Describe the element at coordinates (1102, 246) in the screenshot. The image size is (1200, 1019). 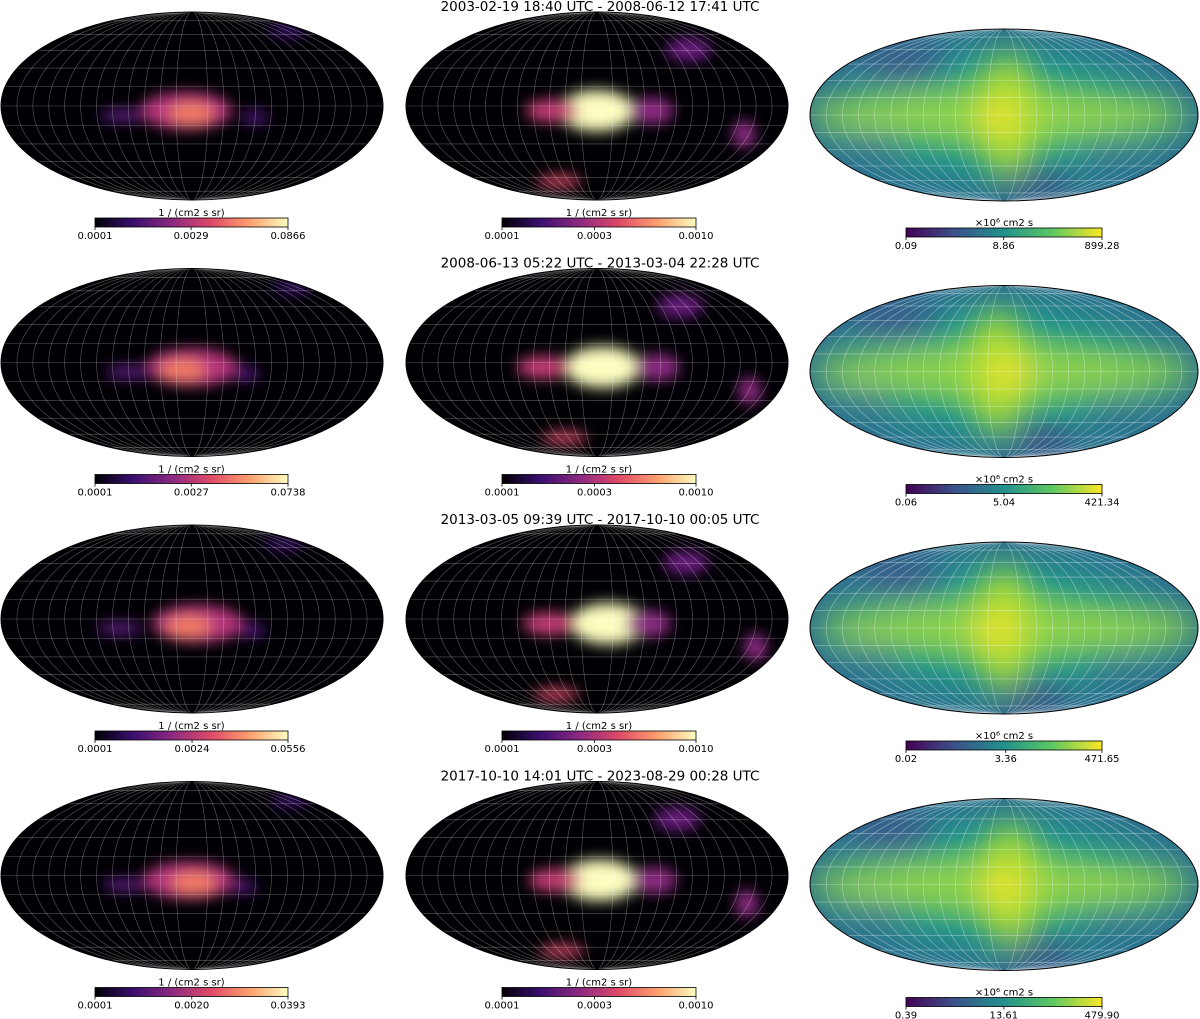
I see `colorbar-tick-label: 899.28` at that location.